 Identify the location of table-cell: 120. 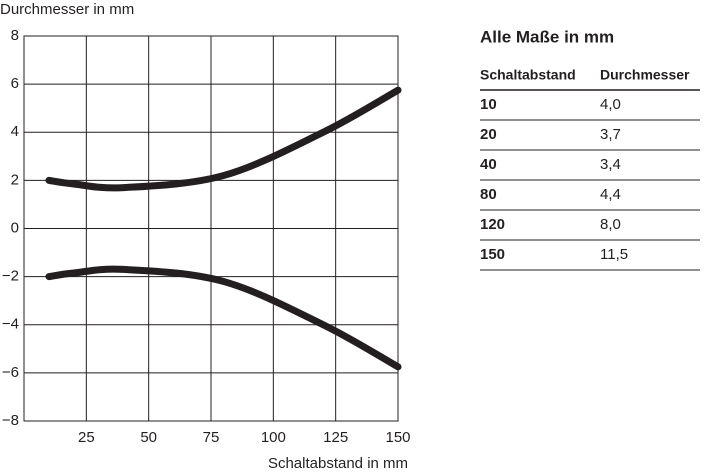
(492, 224).